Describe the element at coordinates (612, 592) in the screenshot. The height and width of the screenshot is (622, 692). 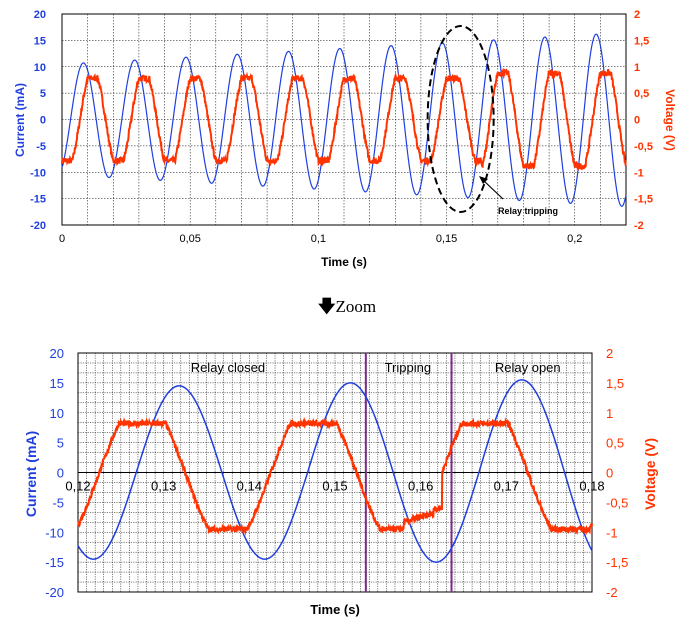
I see `chart2-ytick-right: -2` at that location.